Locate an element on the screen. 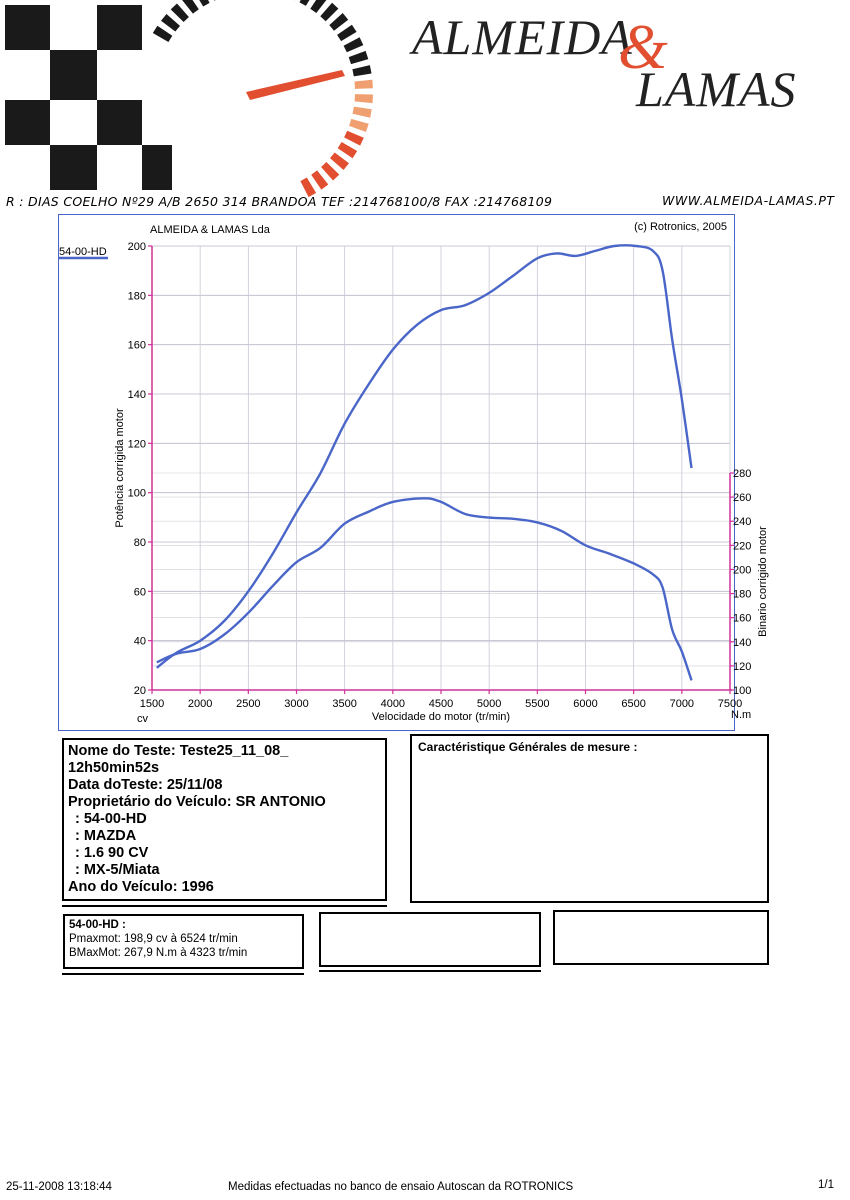 The width and height of the screenshot is (850, 1200). x-tick-label: 5500 is located at coordinates (537, 704).